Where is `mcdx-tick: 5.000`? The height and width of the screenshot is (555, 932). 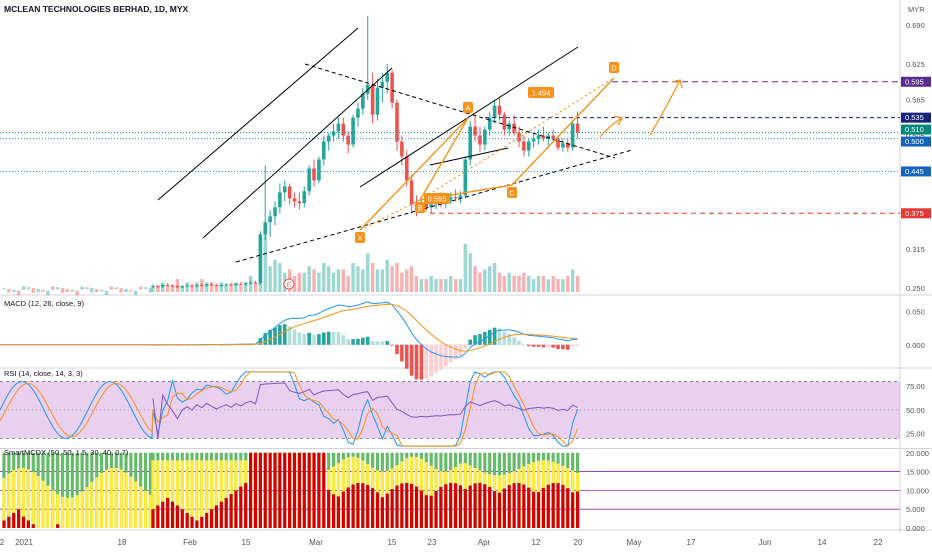 mcdx-tick: 5.000 is located at coordinates (915, 509).